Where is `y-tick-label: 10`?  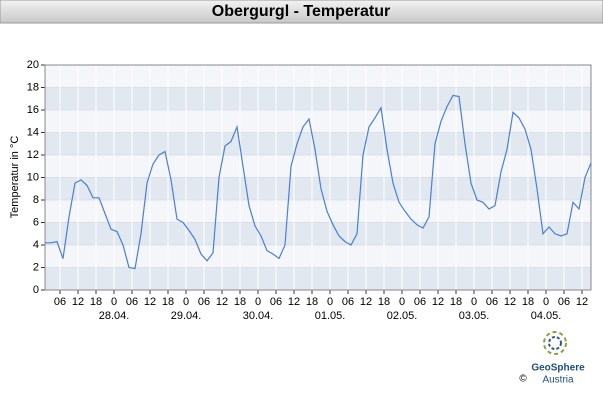 y-tick-label: 10 is located at coordinates (33, 177).